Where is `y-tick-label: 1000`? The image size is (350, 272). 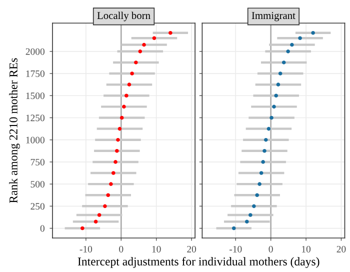
y-tick-label: 1000 is located at coordinates (35, 140).